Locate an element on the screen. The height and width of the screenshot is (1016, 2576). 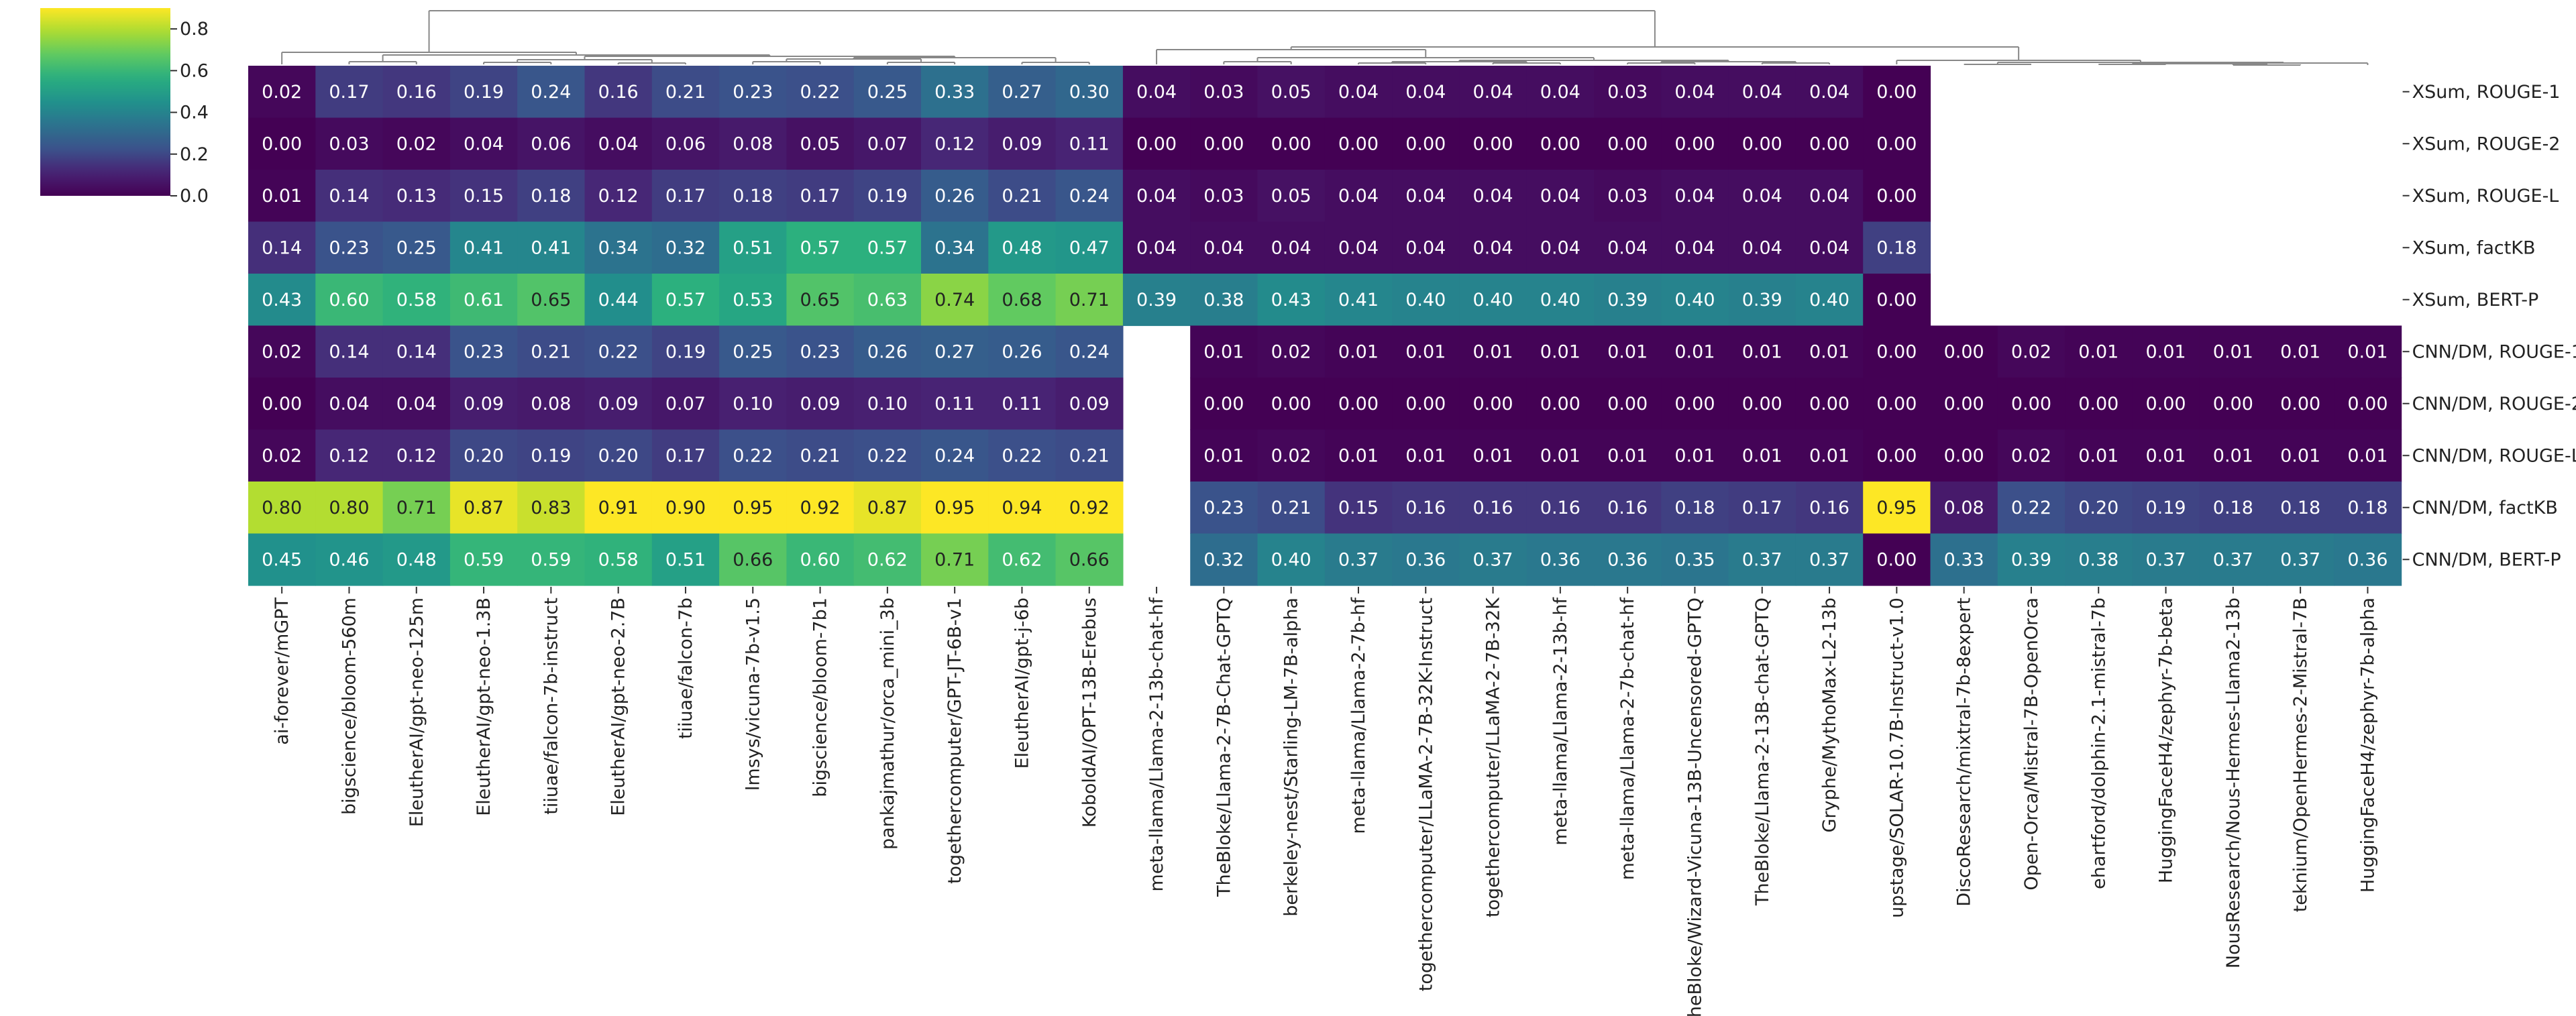
column-label: tiiuae/falcon-7b-instruct is located at coordinates (551, 706).